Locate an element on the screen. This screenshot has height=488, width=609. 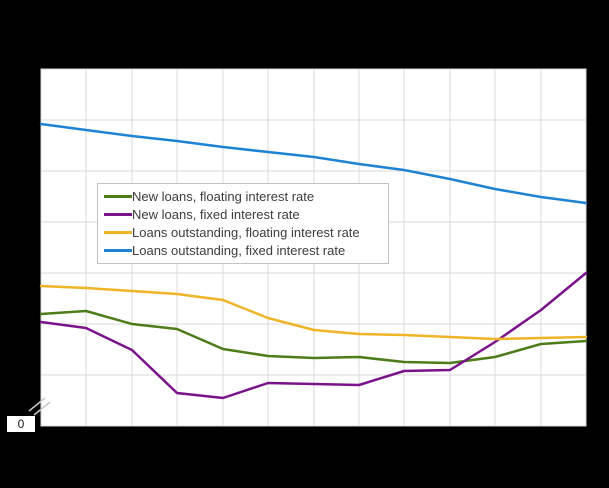
legend-label: New loans, fixed interest rate is located at coordinates (216, 214).